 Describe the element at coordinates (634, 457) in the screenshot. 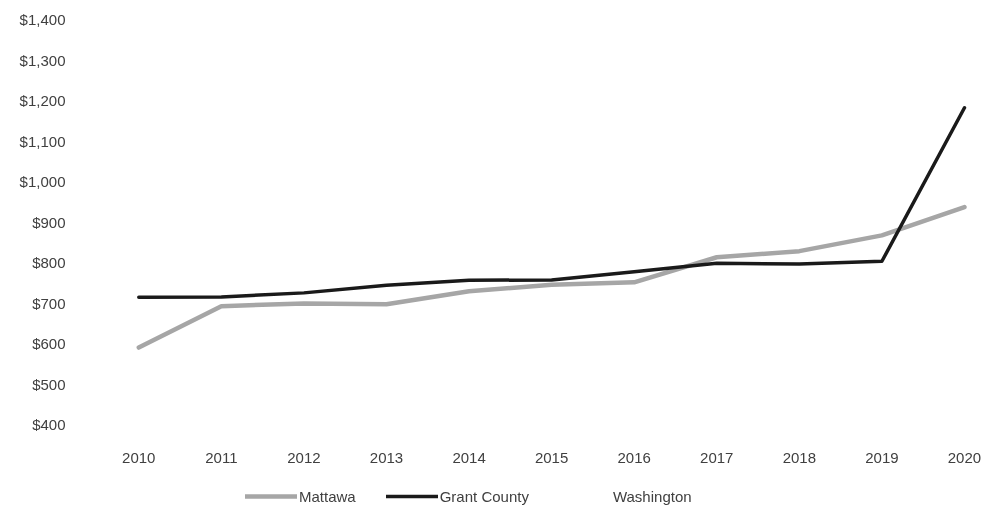

I see `x-tick-label: 2016` at that location.